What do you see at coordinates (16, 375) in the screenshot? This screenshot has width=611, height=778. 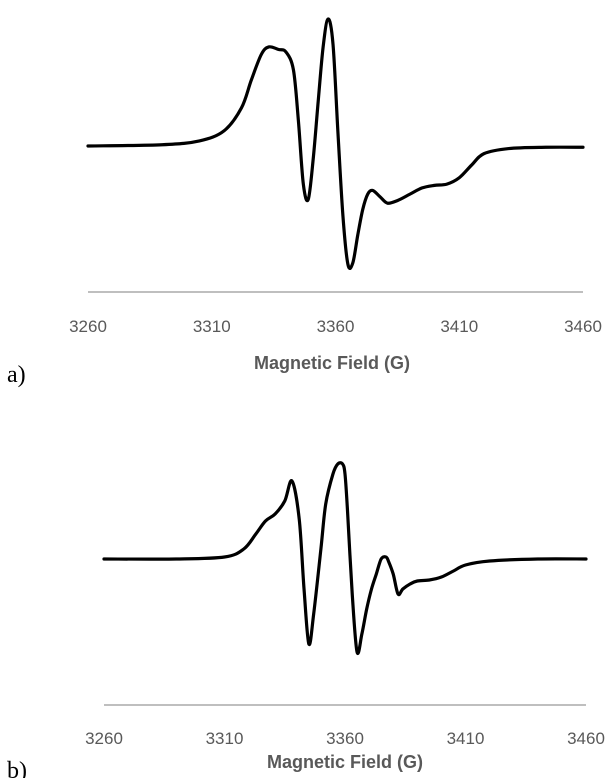 I see `panel-label: a)` at bounding box center [16, 375].